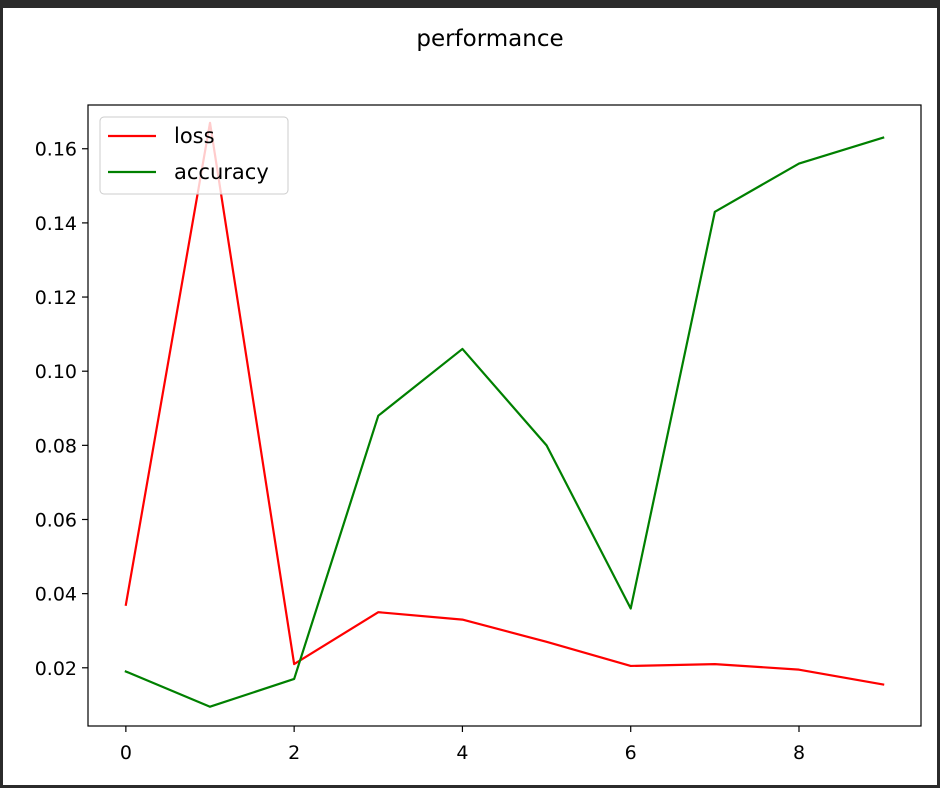 Image resolution: width=940 pixels, height=788 pixels. I want to click on y-tick-label: 0.12, so click(56, 298).